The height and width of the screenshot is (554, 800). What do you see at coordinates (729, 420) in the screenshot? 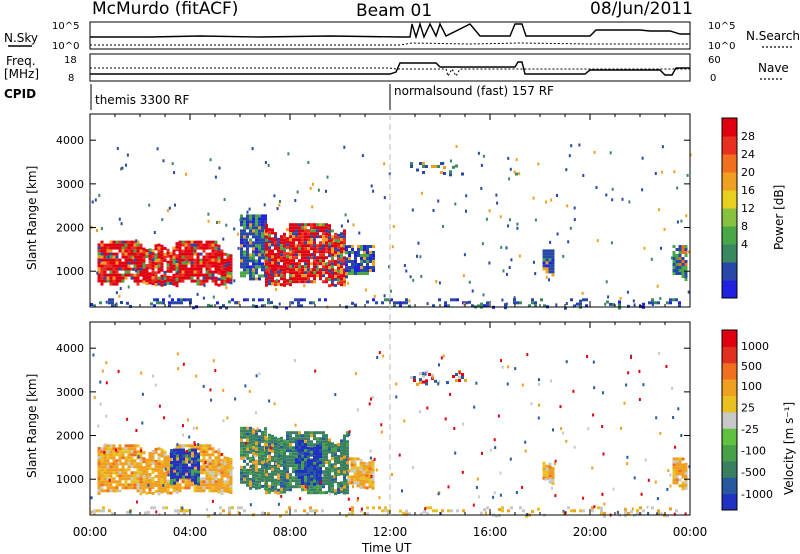
I see `colorbar-swatch` at bounding box center [729, 420].